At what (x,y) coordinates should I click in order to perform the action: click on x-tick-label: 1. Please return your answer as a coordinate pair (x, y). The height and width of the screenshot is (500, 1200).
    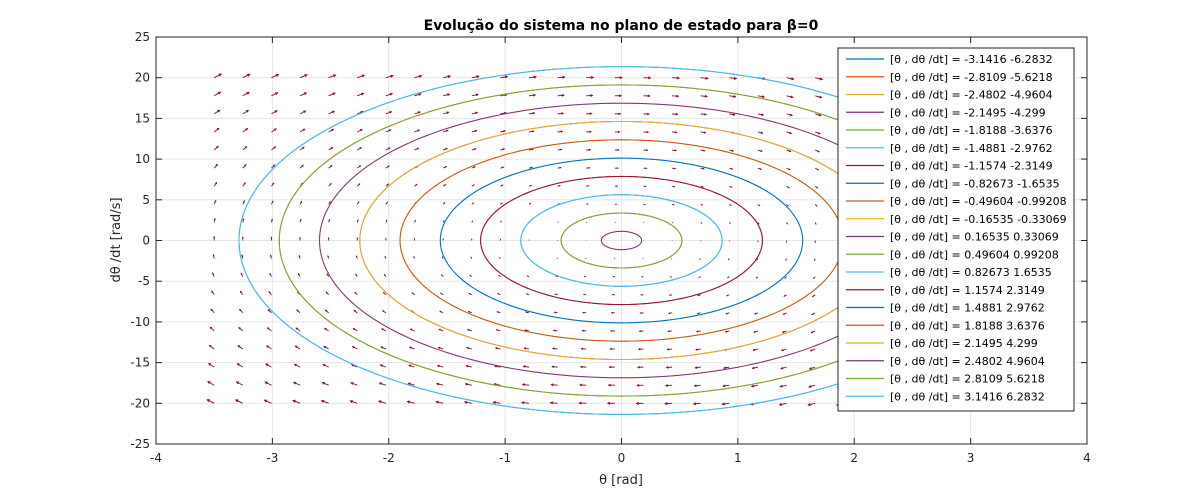
    Looking at the image, I should click on (738, 458).